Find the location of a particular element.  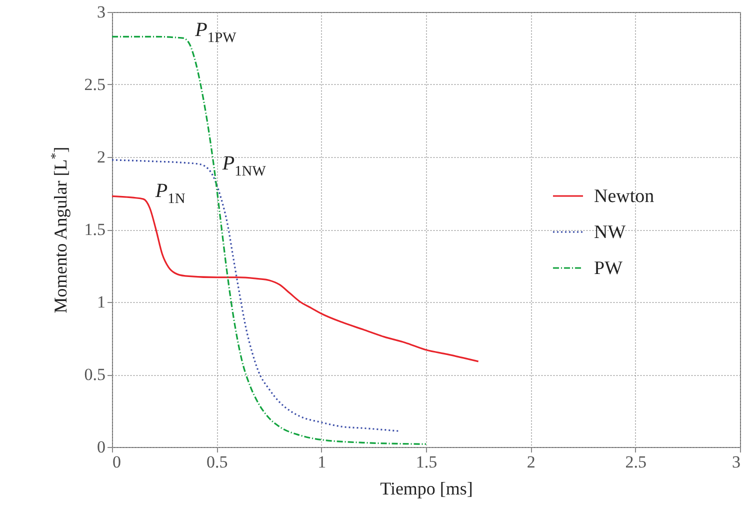

x-tick-label: 0.5 is located at coordinates (217, 462).